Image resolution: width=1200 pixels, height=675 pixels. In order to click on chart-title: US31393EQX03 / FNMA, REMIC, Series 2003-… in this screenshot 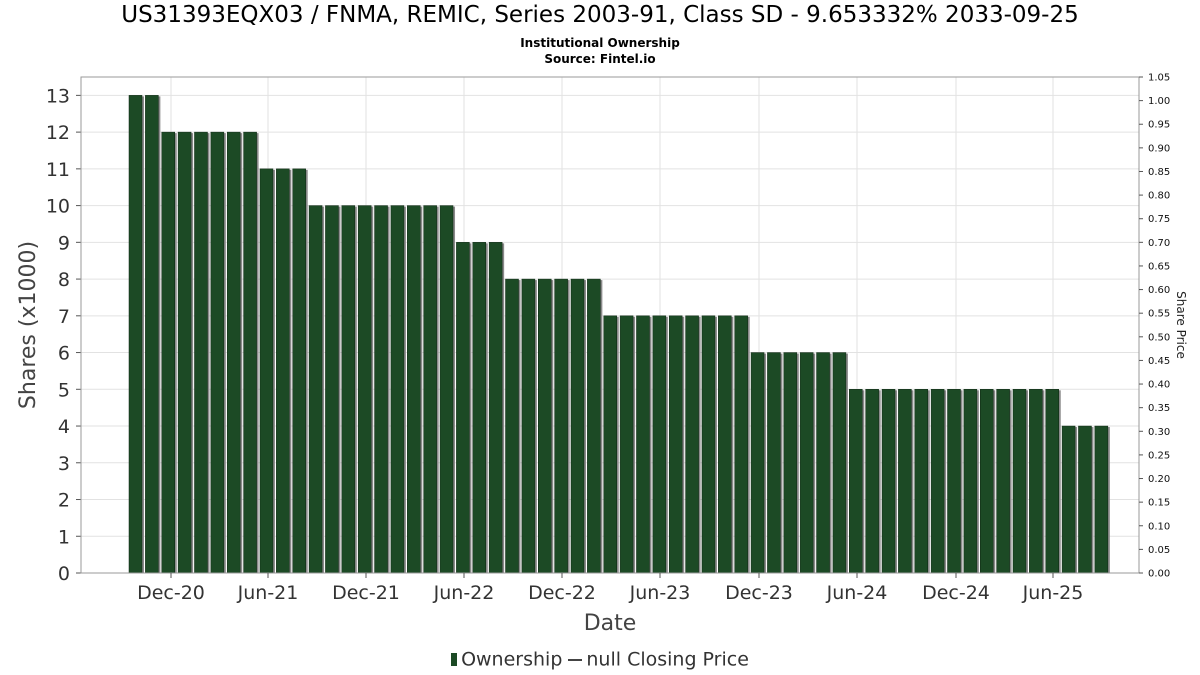, I will do `click(600, 15)`.